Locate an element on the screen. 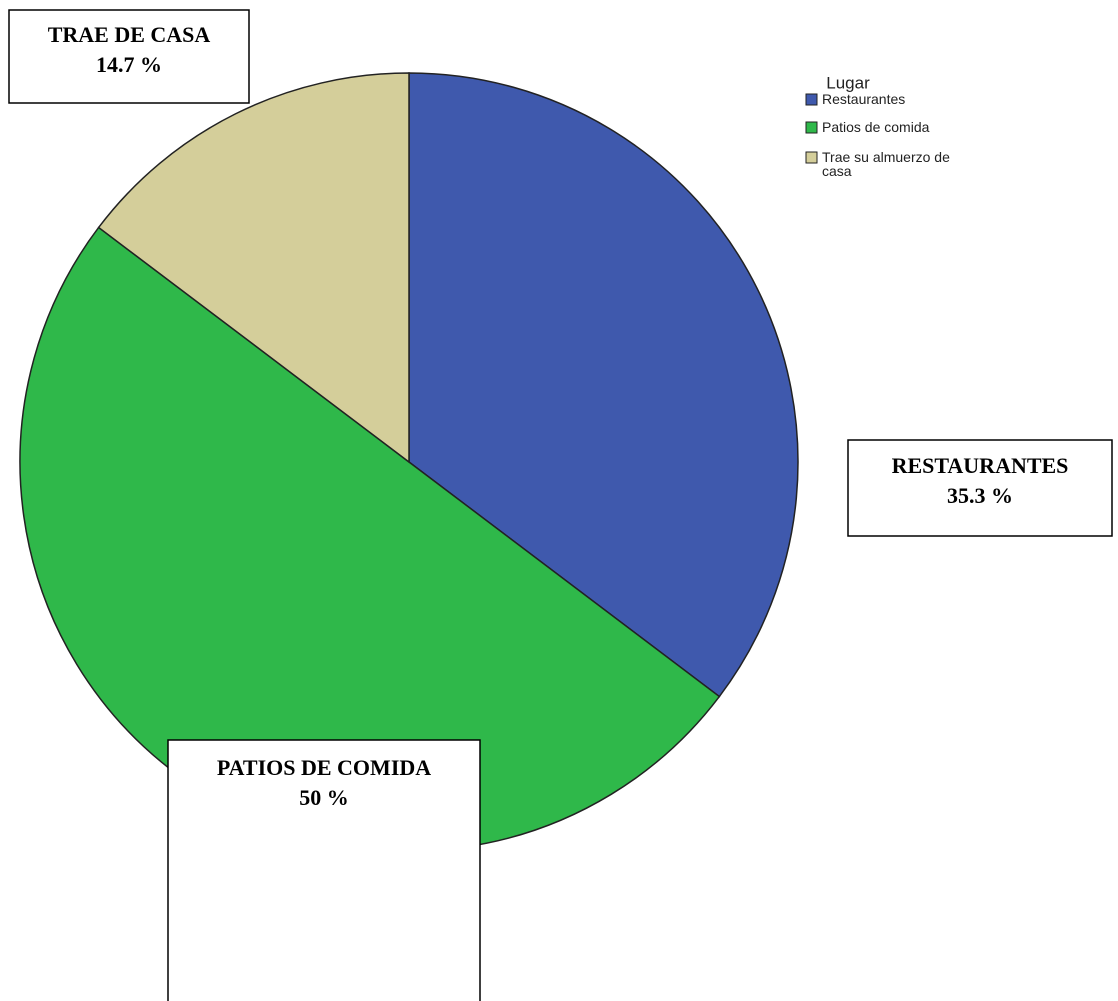 Image resolution: width=1118 pixels, height=1001 pixels. legend-entry: Trae su almuerzo de casa is located at coordinates (886, 164).